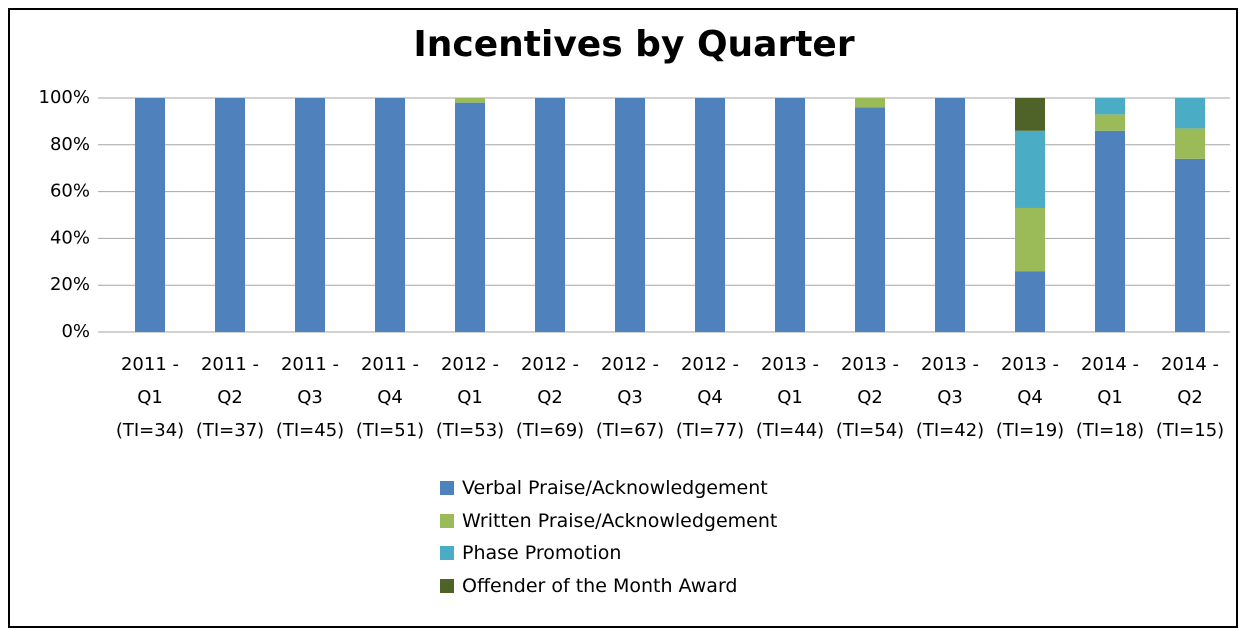  What do you see at coordinates (70, 284) in the screenshot?
I see `y-tick-label: 20%` at bounding box center [70, 284].